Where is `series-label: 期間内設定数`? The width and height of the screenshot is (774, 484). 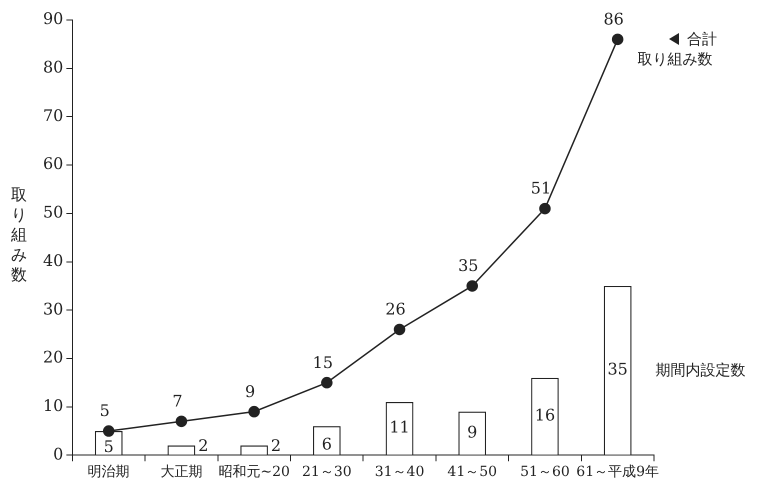 series-label: 期間内設定数 is located at coordinates (700, 370).